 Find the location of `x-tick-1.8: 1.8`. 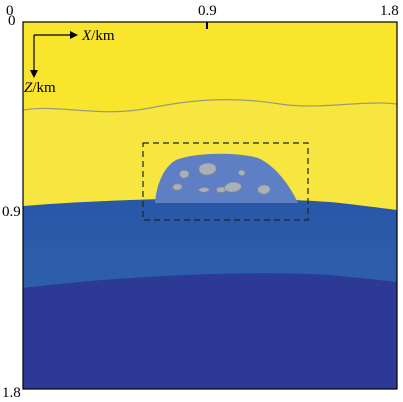

x-tick-1.8: 1.8 is located at coordinates (389, 11).